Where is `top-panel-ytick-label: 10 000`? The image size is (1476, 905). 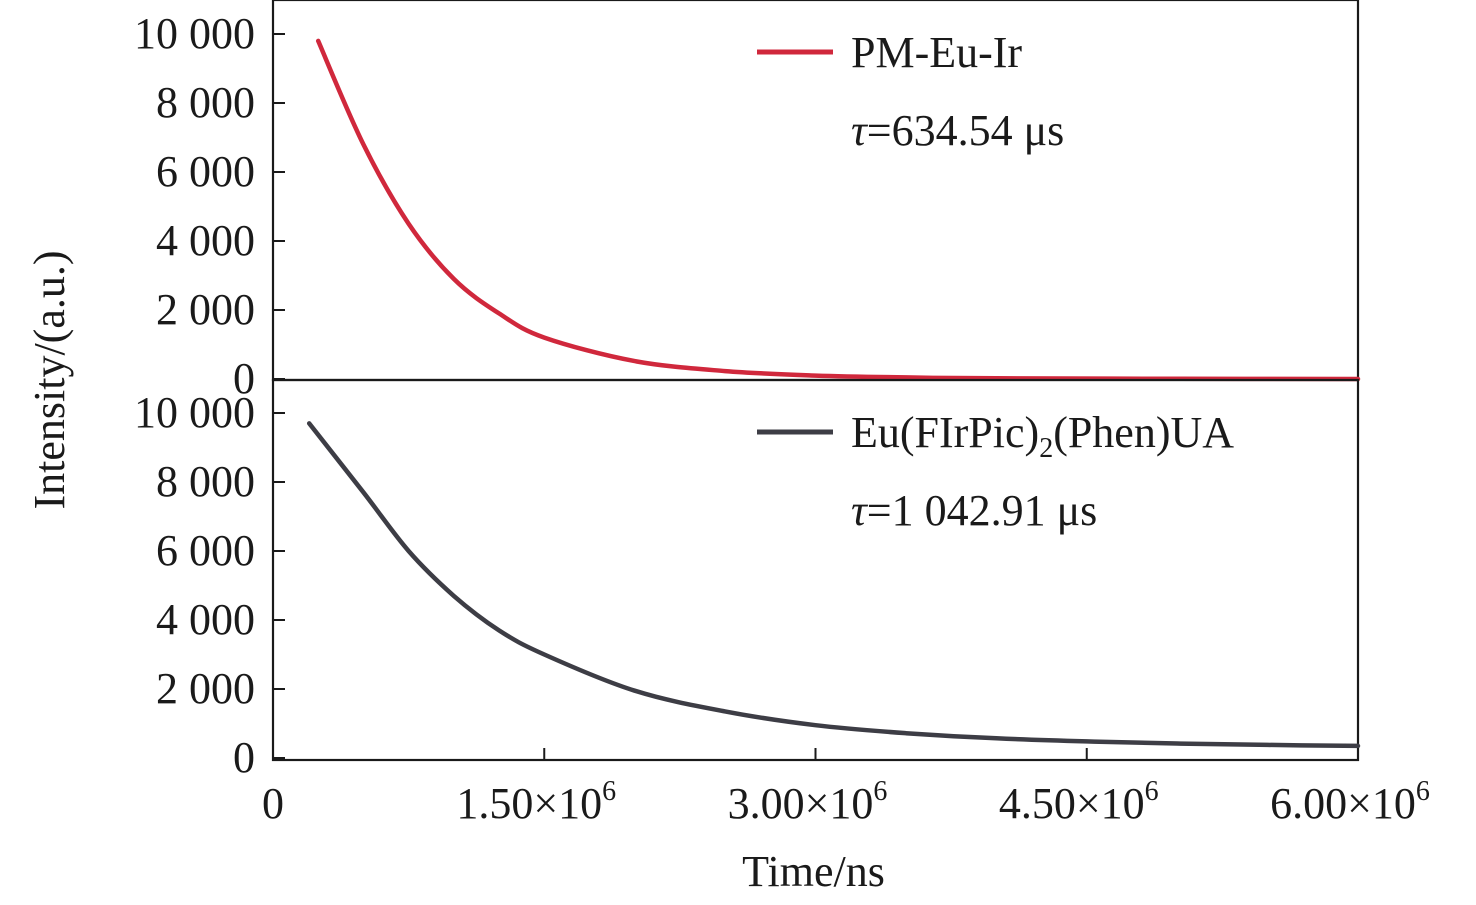
top-panel-ytick-label: 10 000 is located at coordinates (194, 33).